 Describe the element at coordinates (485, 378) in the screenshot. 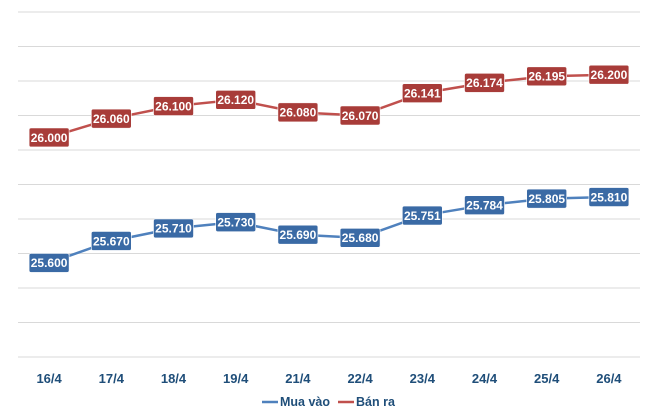

I see `x-tick-label: 24/4` at that location.